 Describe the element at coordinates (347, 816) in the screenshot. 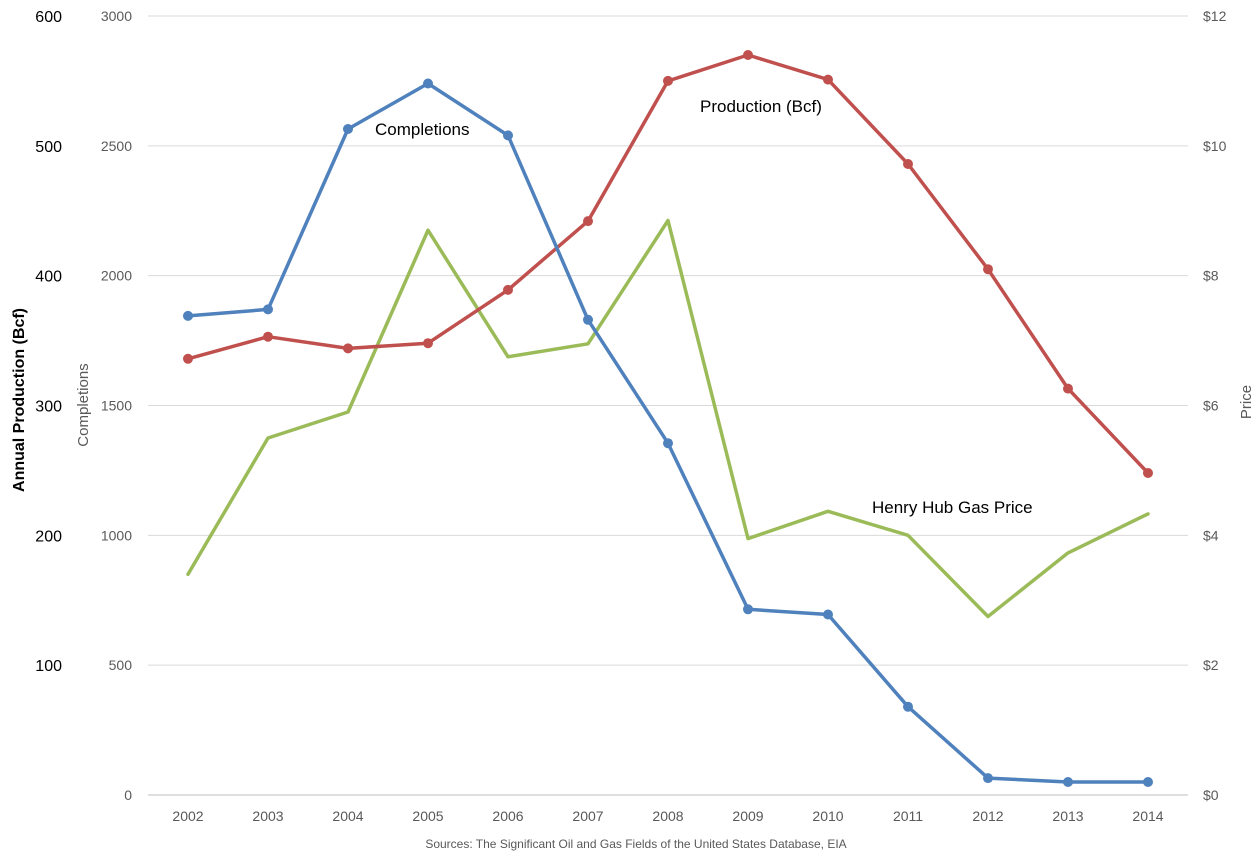

I see `year-tick-label: 2004` at that location.